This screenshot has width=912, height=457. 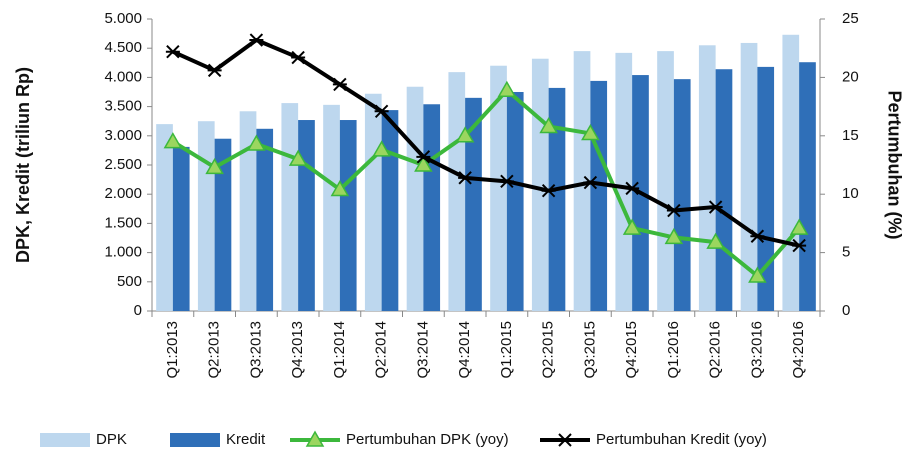 I want to click on x-tick-label: Q3:2013, so click(x=255, y=350).